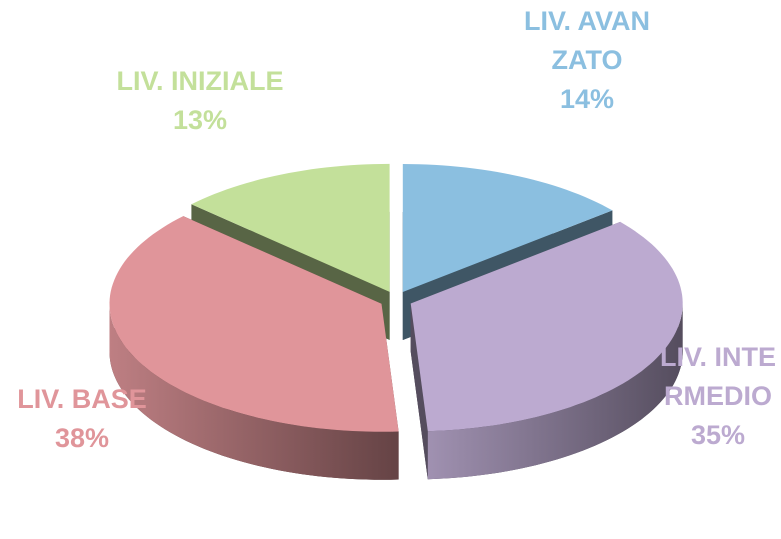 The width and height of the screenshot is (781, 539). Describe the element at coordinates (82, 438) in the screenshot. I see `value-label: 38%` at that location.